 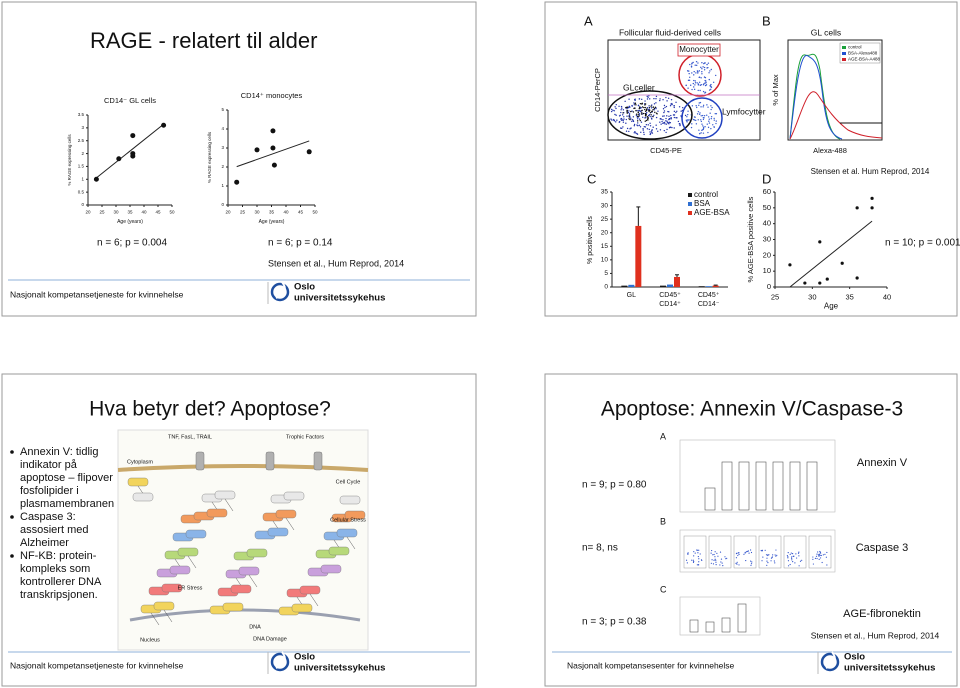 I want to click on panel-letter: C, so click(x=591, y=178).